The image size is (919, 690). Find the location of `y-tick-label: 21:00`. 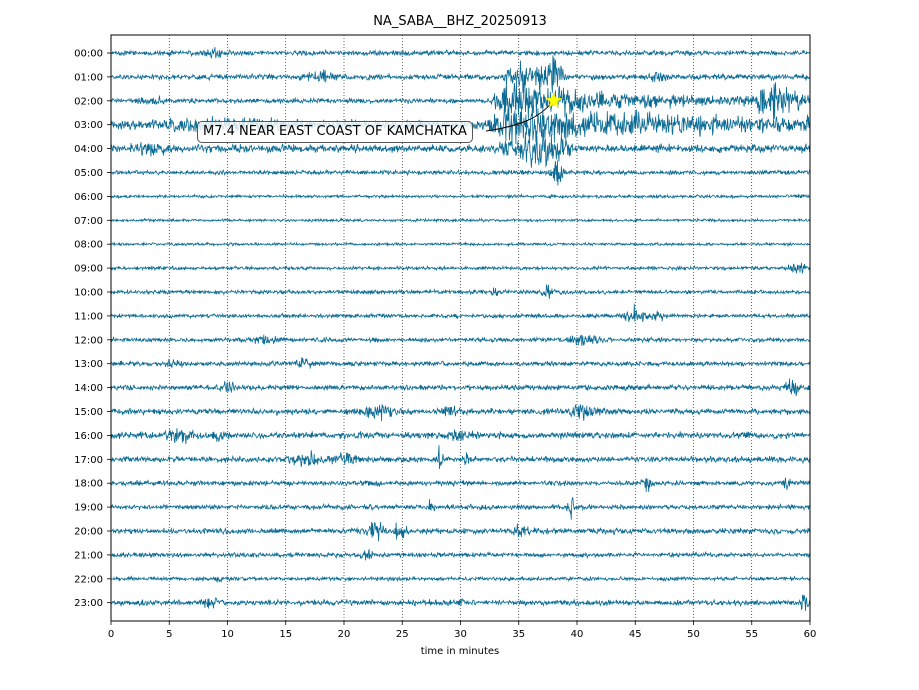

y-tick-label: 21:00 is located at coordinates (88, 555).